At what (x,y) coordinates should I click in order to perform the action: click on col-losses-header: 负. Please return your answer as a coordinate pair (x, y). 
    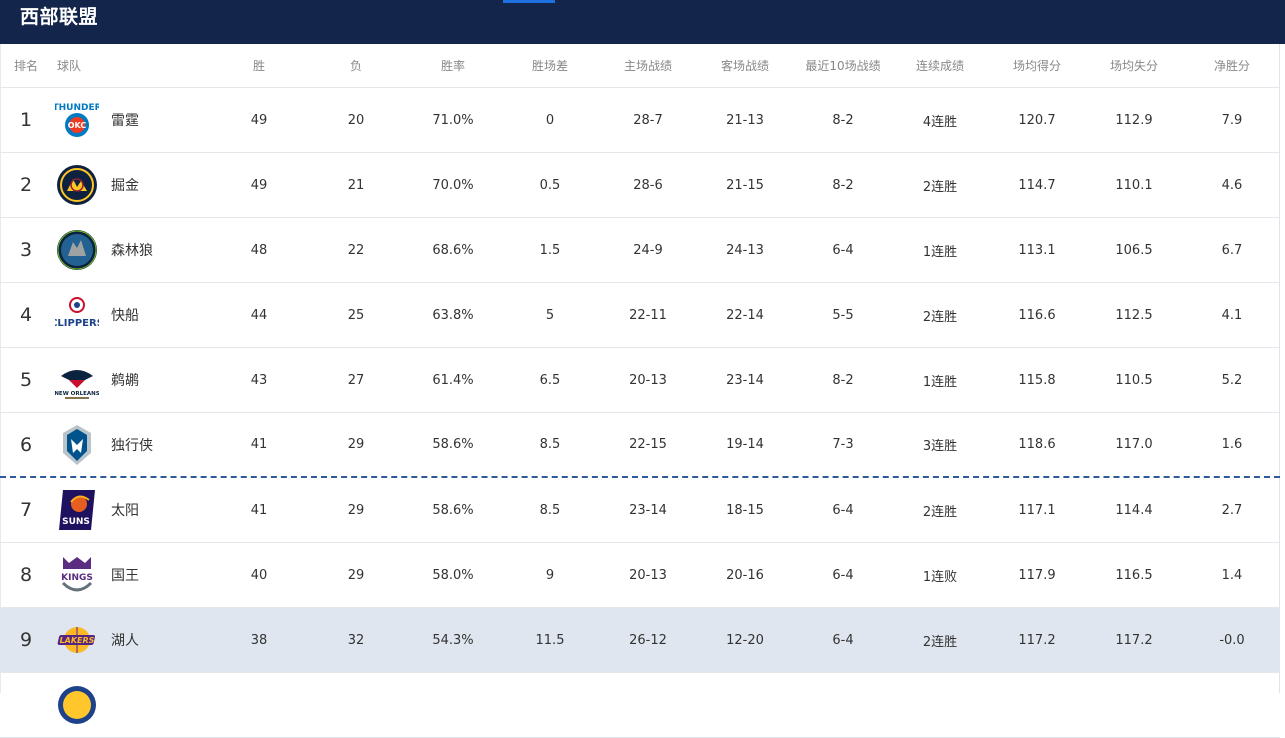
    Looking at the image, I should click on (355, 66).